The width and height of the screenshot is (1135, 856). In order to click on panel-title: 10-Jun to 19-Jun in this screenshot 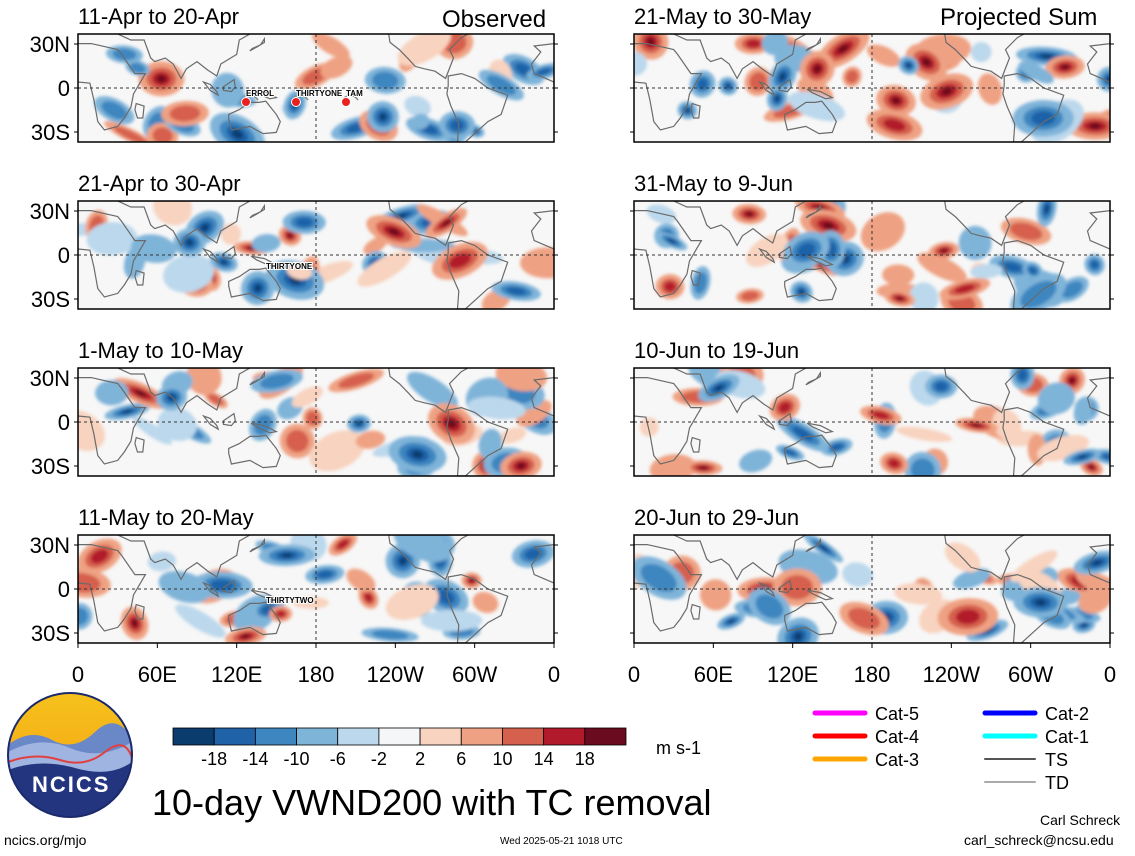, I will do `click(716, 350)`.